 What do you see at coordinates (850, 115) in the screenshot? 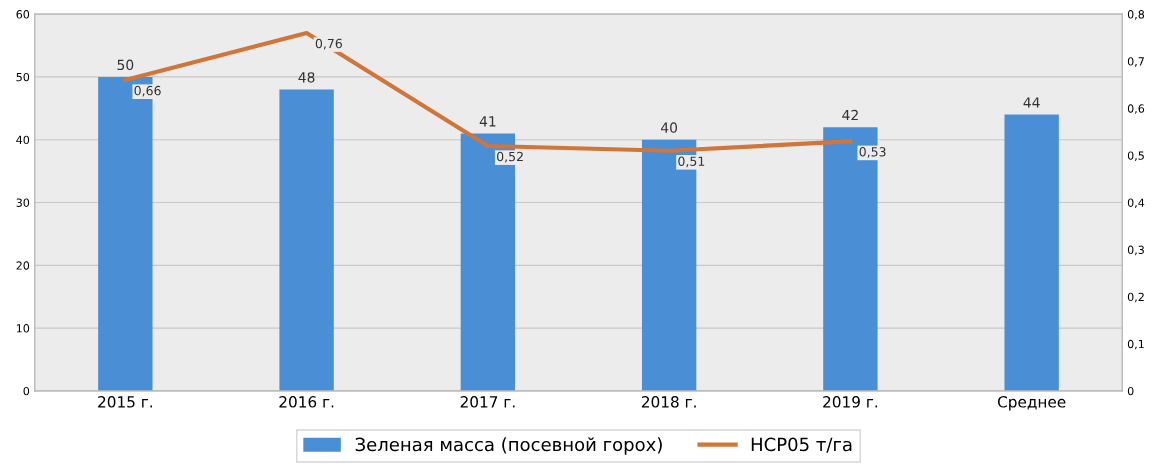
I see `data-label: 42` at bounding box center [850, 115].